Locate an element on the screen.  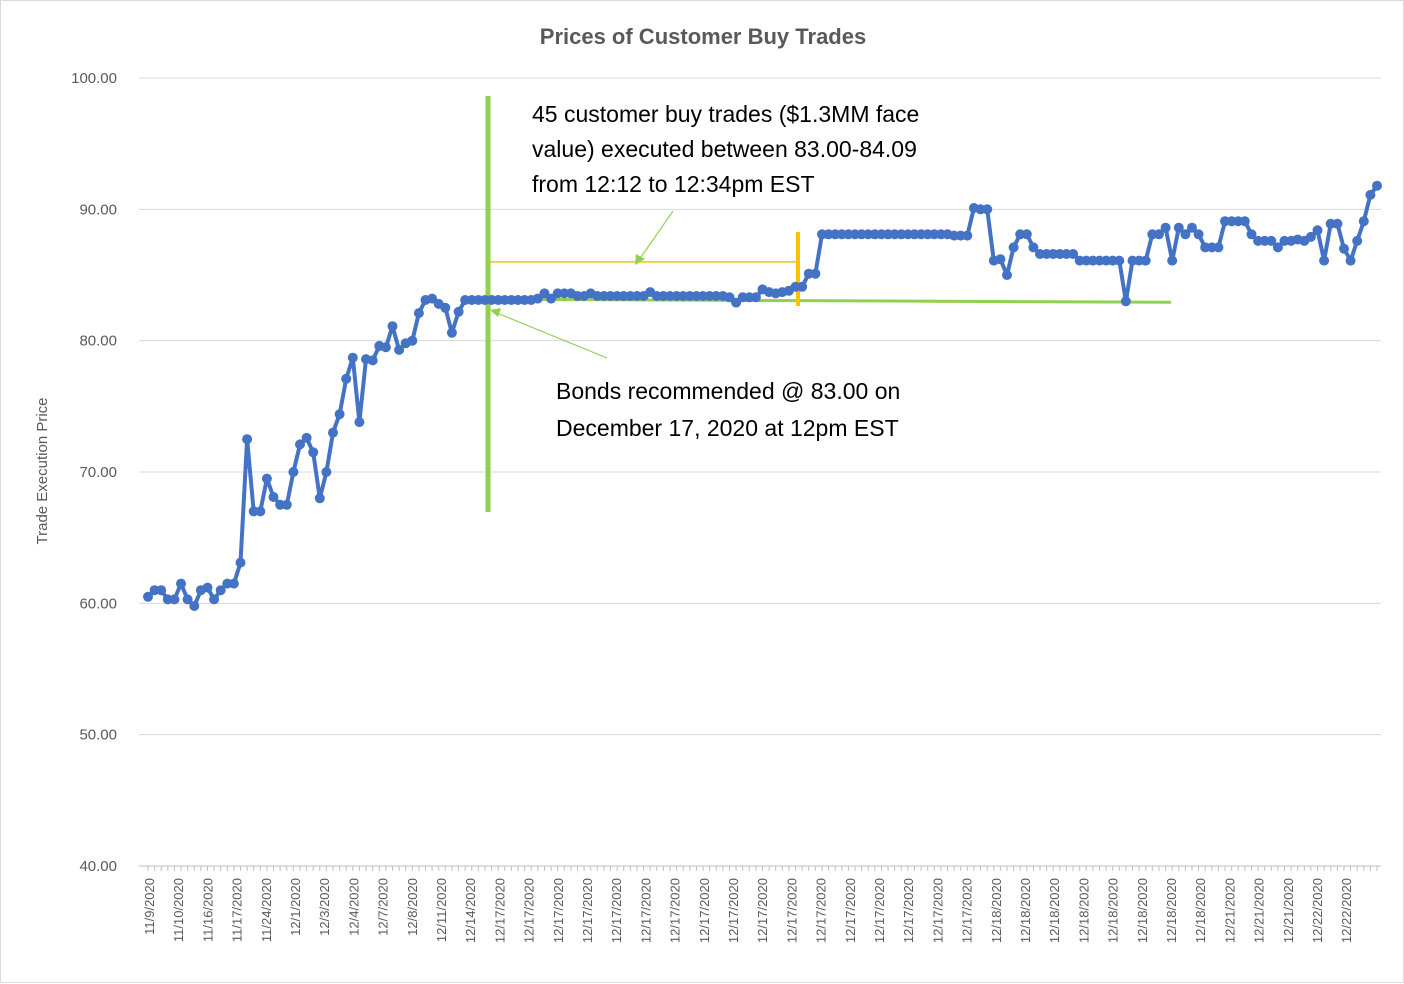
y-tick-label: 70.00 is located at coordinates (98, 472).